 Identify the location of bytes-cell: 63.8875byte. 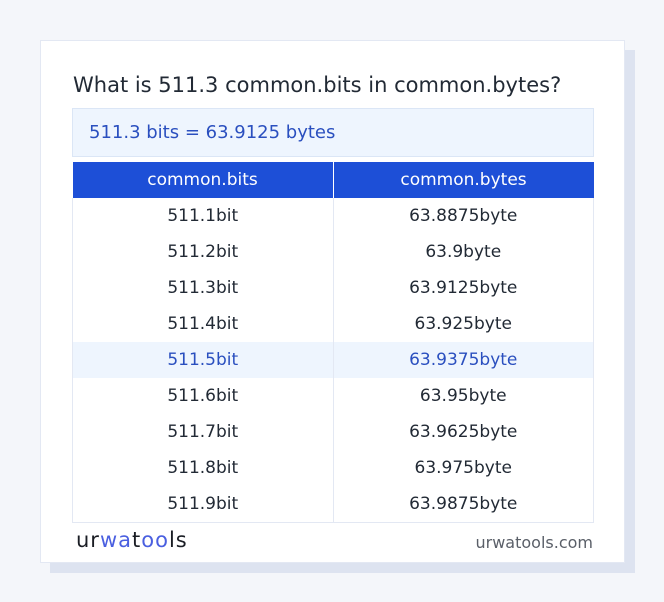
(463, 216).